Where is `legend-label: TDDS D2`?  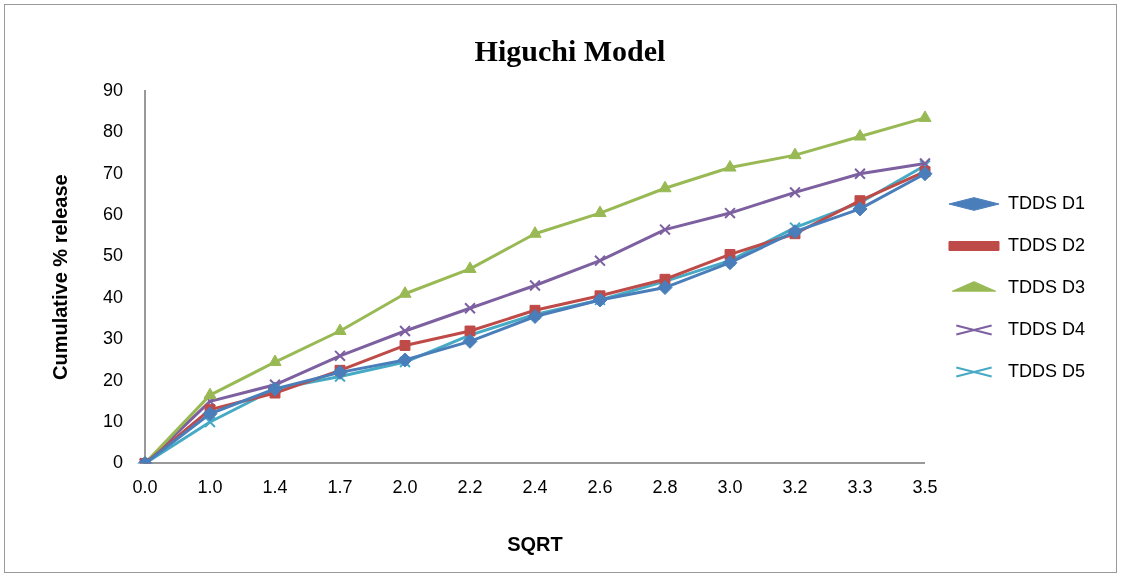 legend-label: TDDS D2 is located at coordinates (1046, 244).